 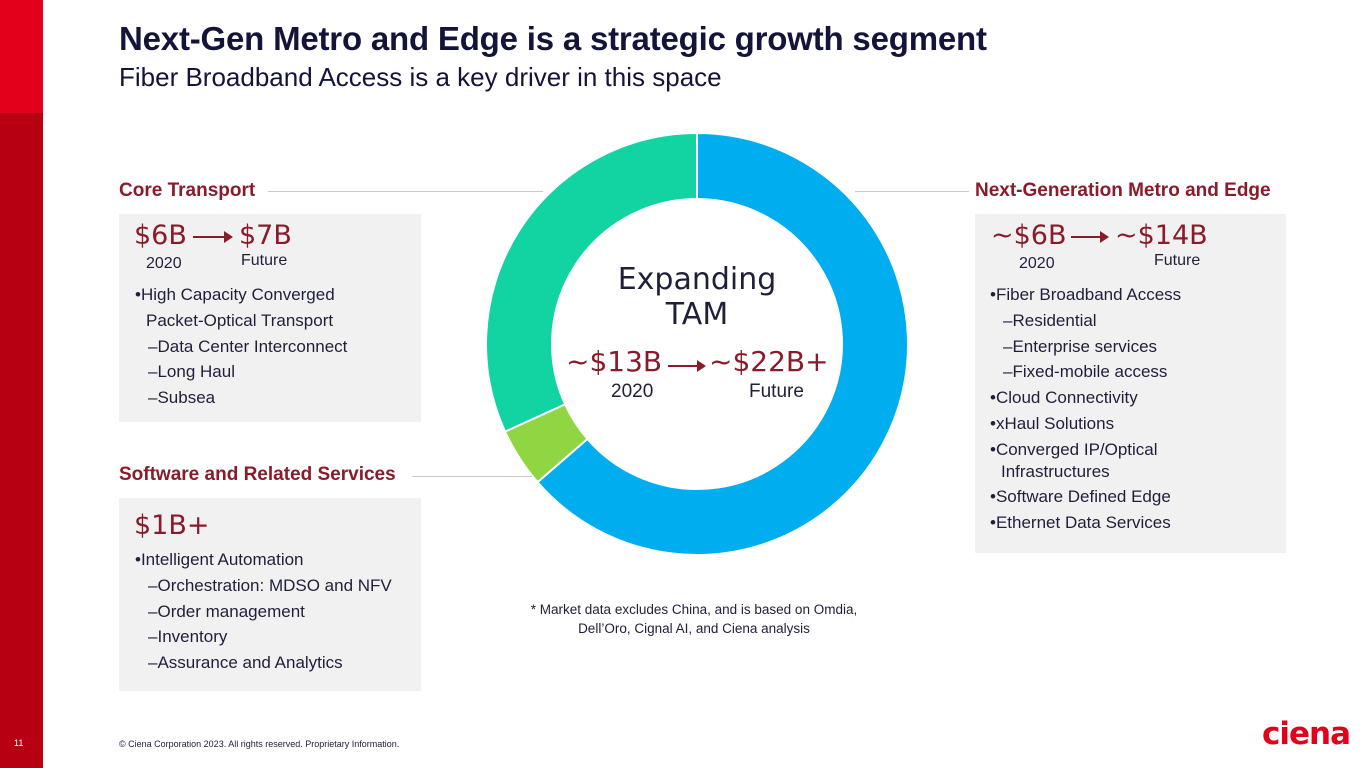 What do you see at coordinates (614, 361) in the screenshot?
I see `chart-center-2020-value: ~$13B` at bounding box center [614, 361].